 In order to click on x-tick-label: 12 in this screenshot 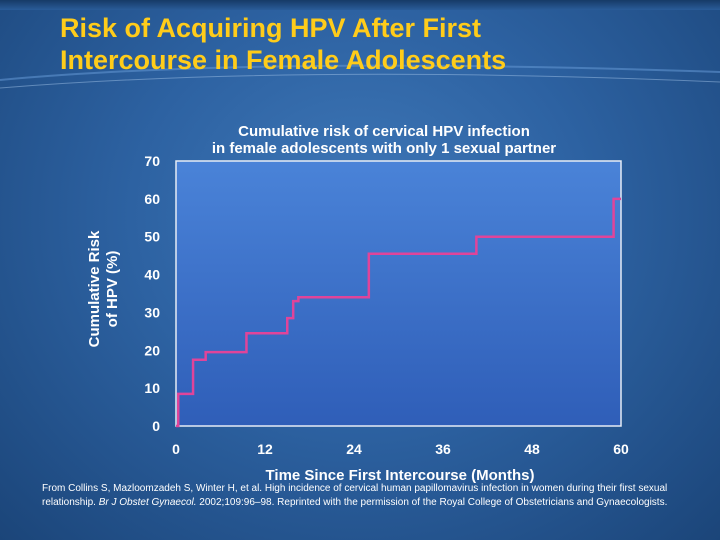, I will do `click(265, 449)`.